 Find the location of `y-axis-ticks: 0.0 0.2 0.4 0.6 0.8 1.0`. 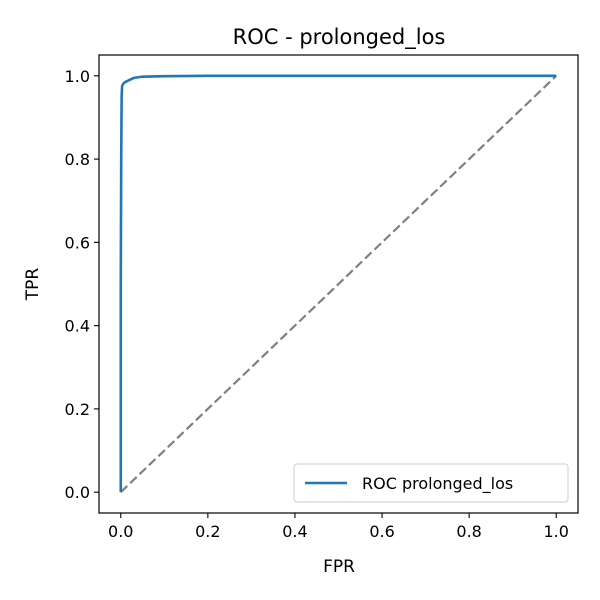

y-axis-ticks: 0.0 0.2 0.4 0.6 0.8 1.0 is located at coordinates (82, 284).